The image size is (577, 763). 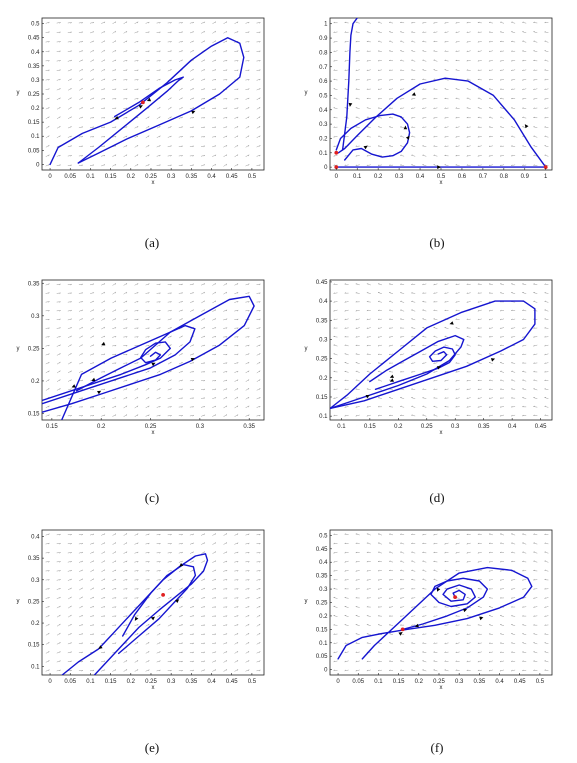 What do you see at coordinates (153, 183) in the screenshot?
I see `x-axis-label: x` at bounding box center [153, 183].